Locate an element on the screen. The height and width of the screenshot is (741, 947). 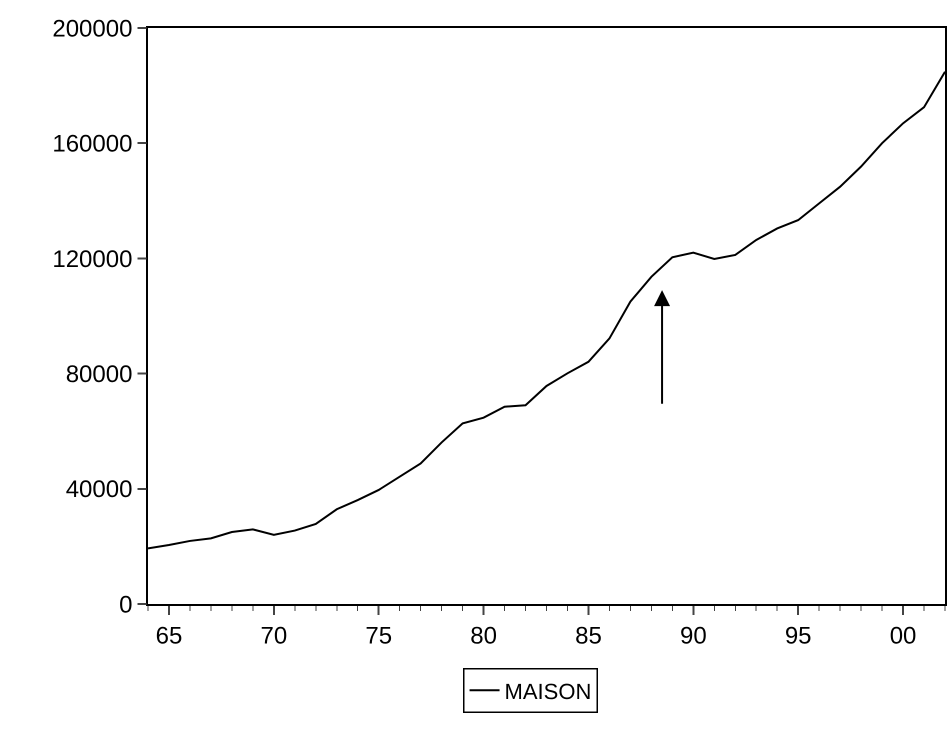
legend-label: MAISON is located at coordinates (548, 691).